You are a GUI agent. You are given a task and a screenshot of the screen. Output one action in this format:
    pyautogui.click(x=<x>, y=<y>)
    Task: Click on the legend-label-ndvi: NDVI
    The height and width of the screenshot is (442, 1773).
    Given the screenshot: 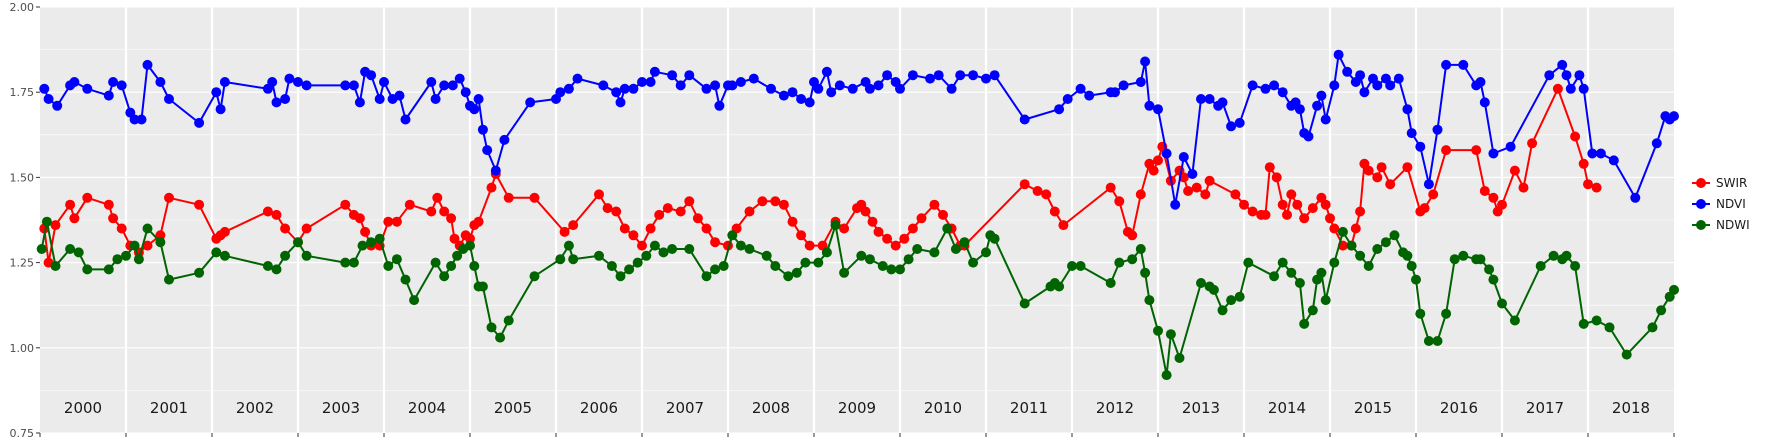 What is the action you would take?
    pyautogui.click(x=1731, y=204)
    